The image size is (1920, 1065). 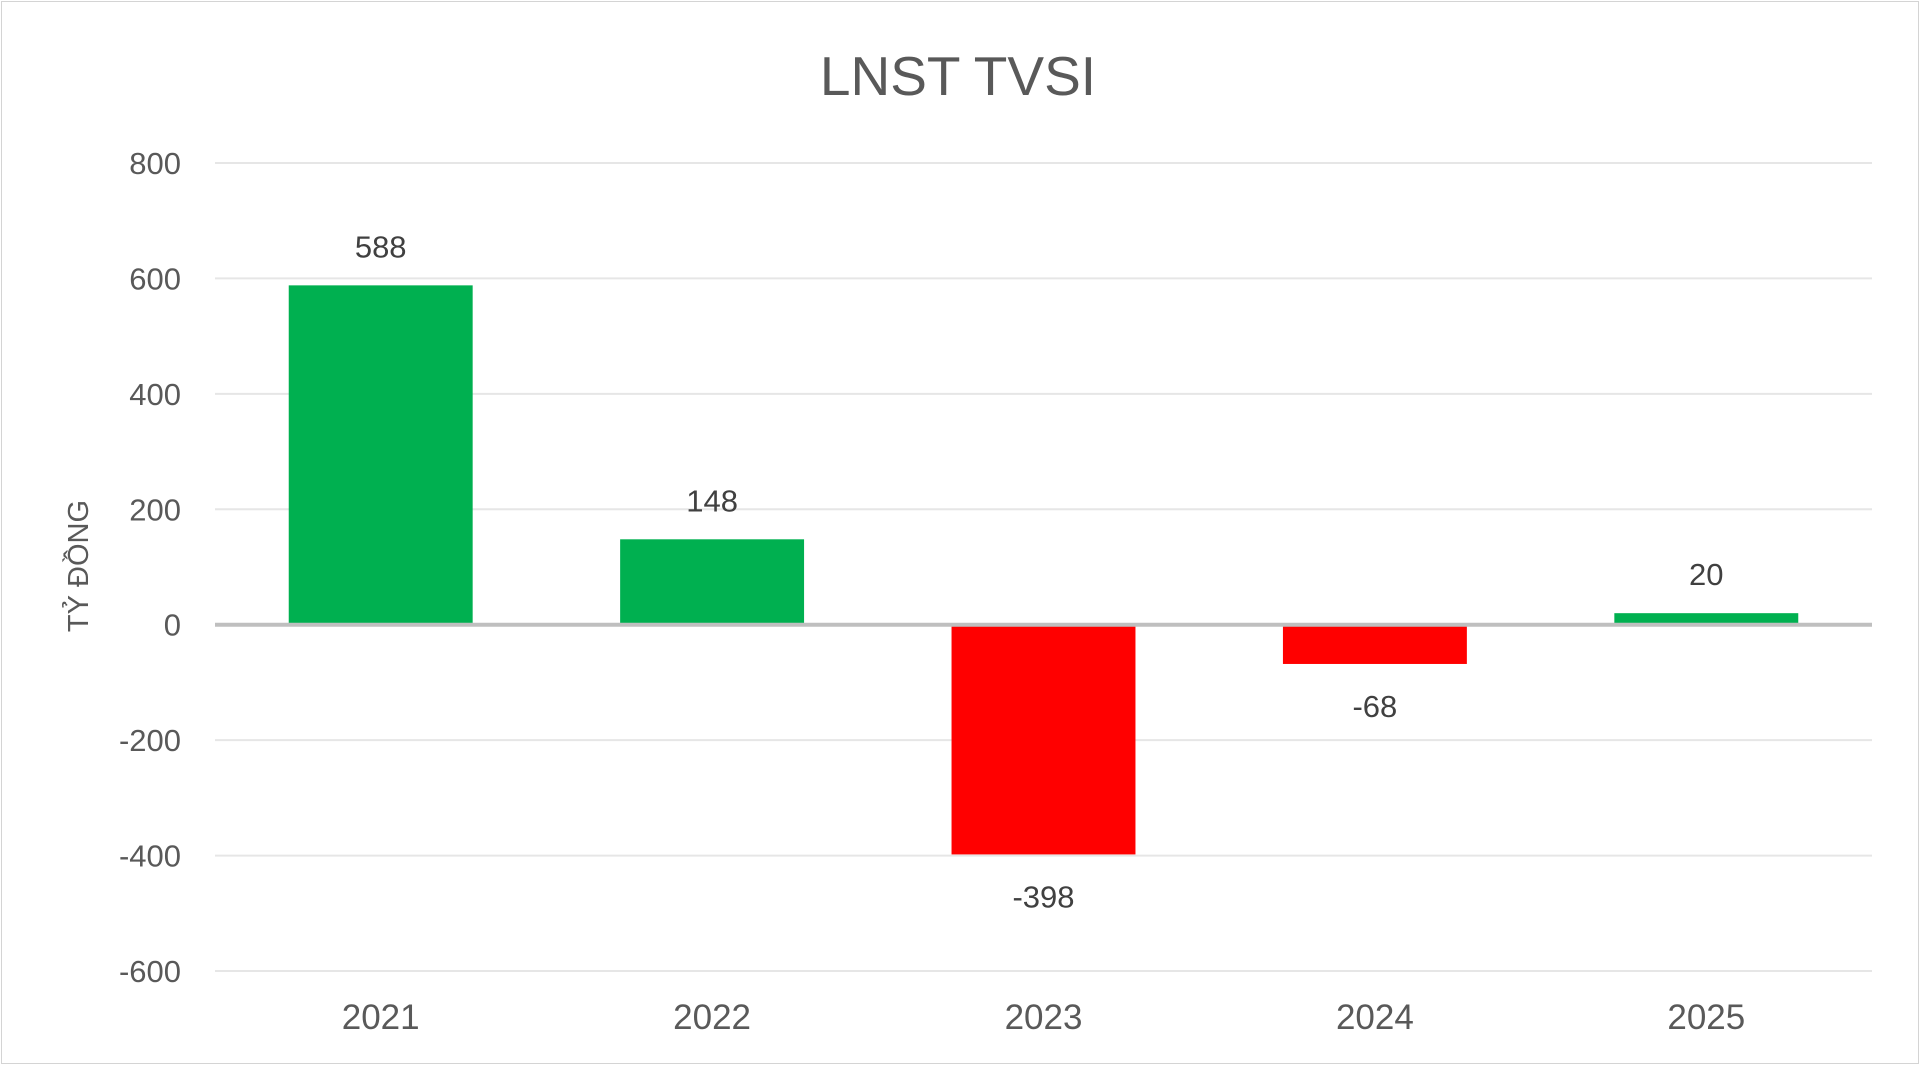 I want to click on data-label-2023: -398, so click(x=1043, y=896).